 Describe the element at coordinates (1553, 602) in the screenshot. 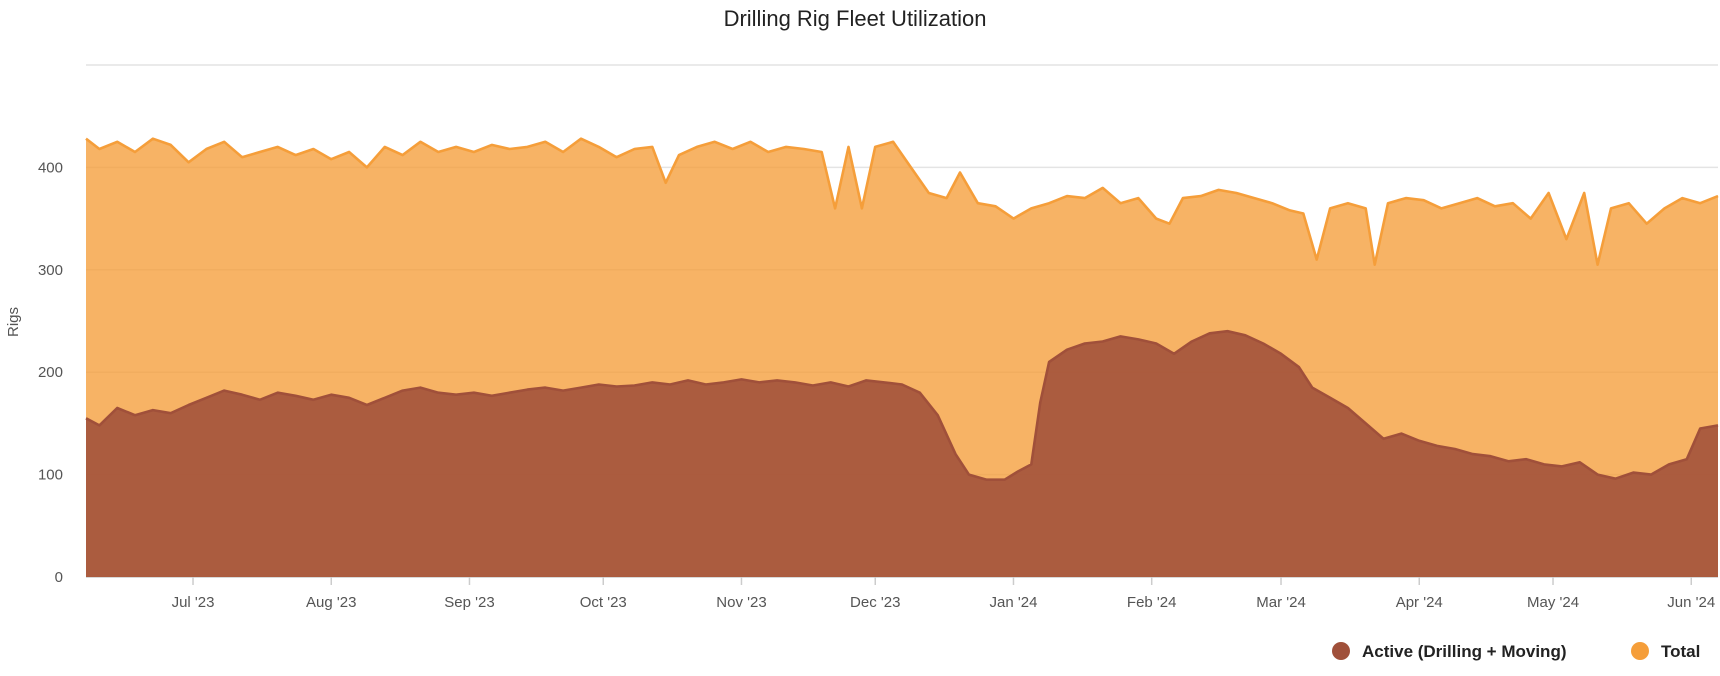

I see `x-tick-label: May '24` at that location.